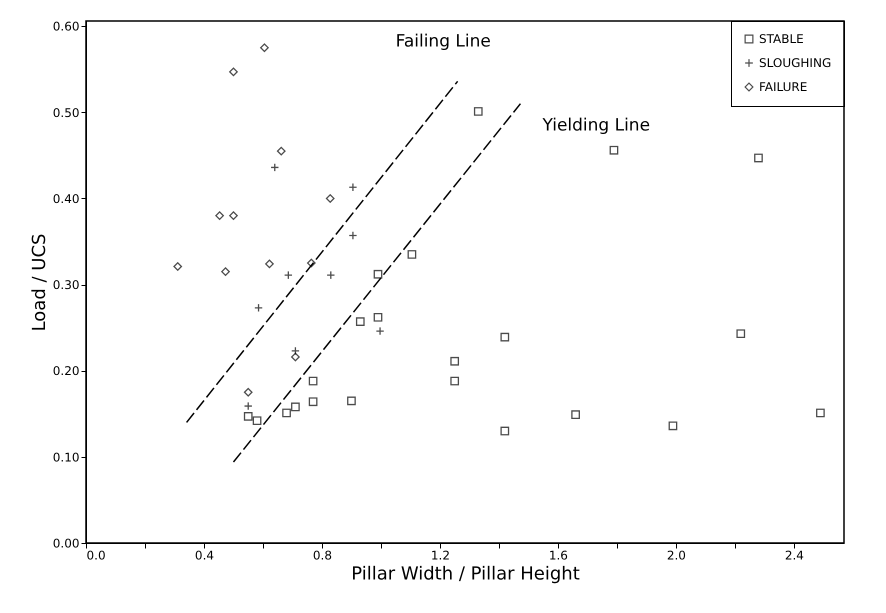  What do you see at coordinates (66, 543) in the screenshot?
I see `y-tick-label: 0.00` at bounding box center [66, 543].